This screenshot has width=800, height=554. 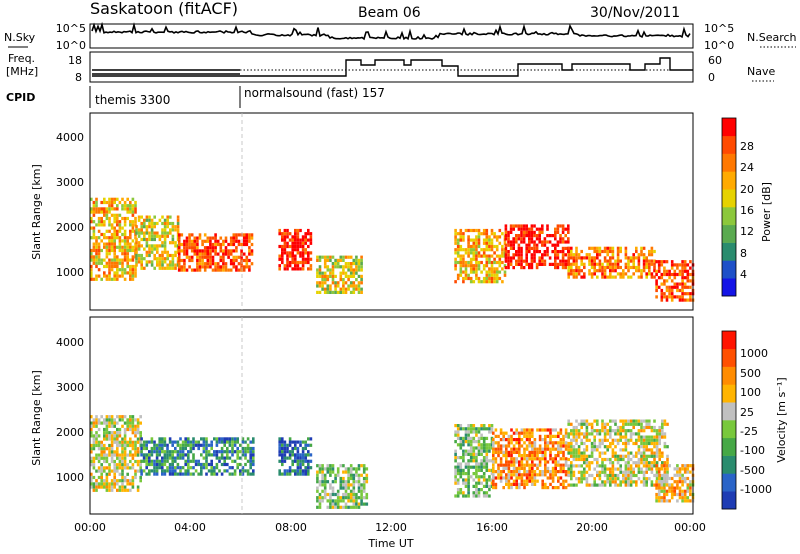 I want to click on power-cbar-tick-8: 8, so click(x=743, y=253).